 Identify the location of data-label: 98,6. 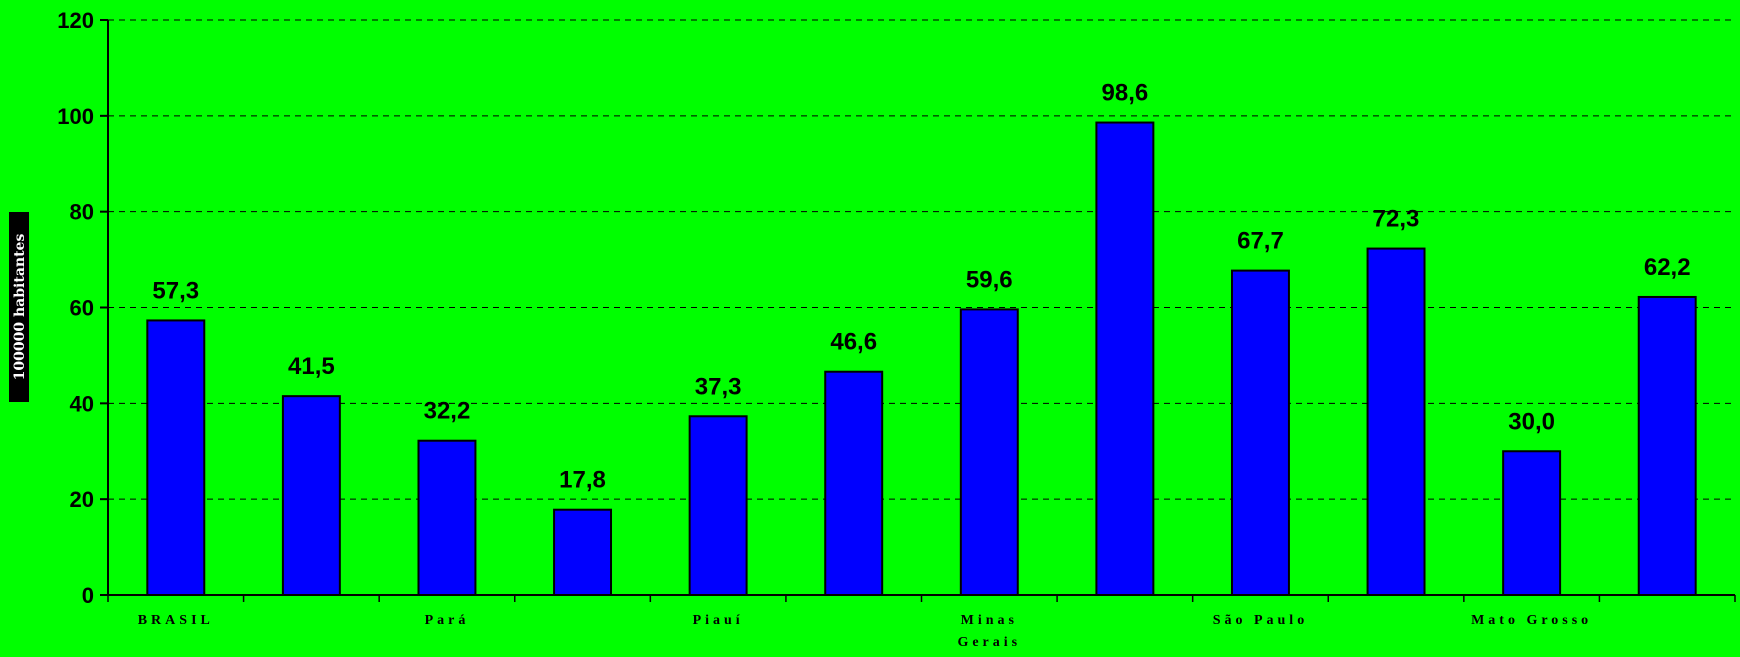
(1125, 93).